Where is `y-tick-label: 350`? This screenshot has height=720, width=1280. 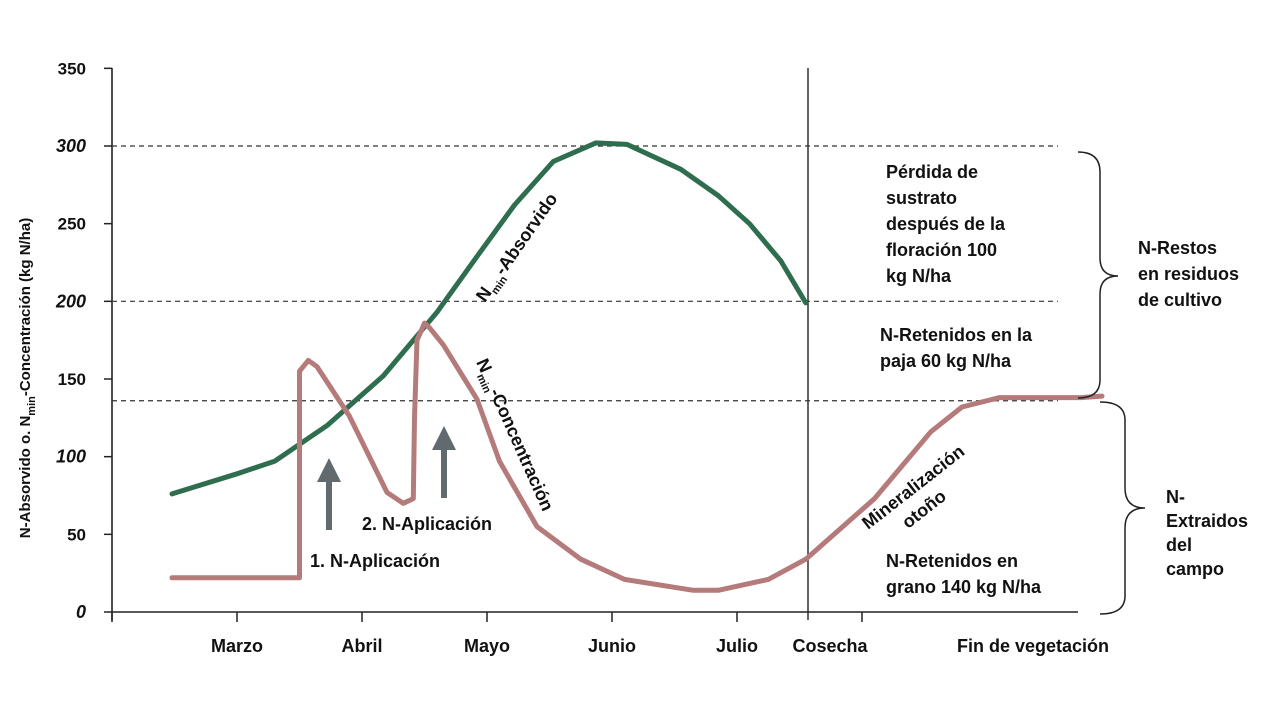
y-tick-label: 350 is located at coordinates (72, 68).